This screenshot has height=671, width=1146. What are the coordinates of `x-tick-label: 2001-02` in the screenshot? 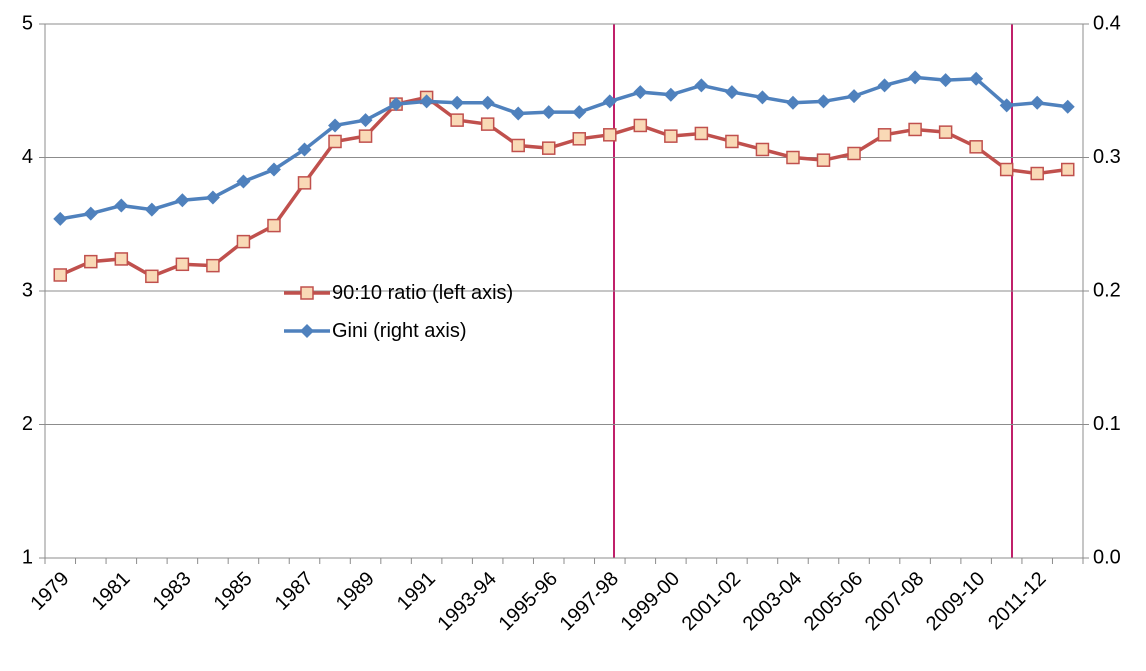 It's located at (711, 601).